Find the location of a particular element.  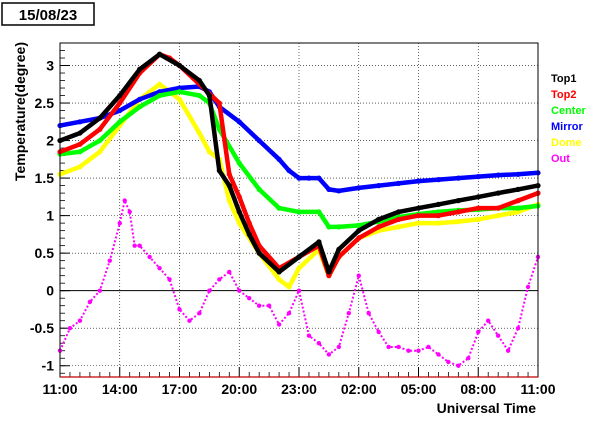

x-tick-label: 20:00 is located at coordinates (239, 389).